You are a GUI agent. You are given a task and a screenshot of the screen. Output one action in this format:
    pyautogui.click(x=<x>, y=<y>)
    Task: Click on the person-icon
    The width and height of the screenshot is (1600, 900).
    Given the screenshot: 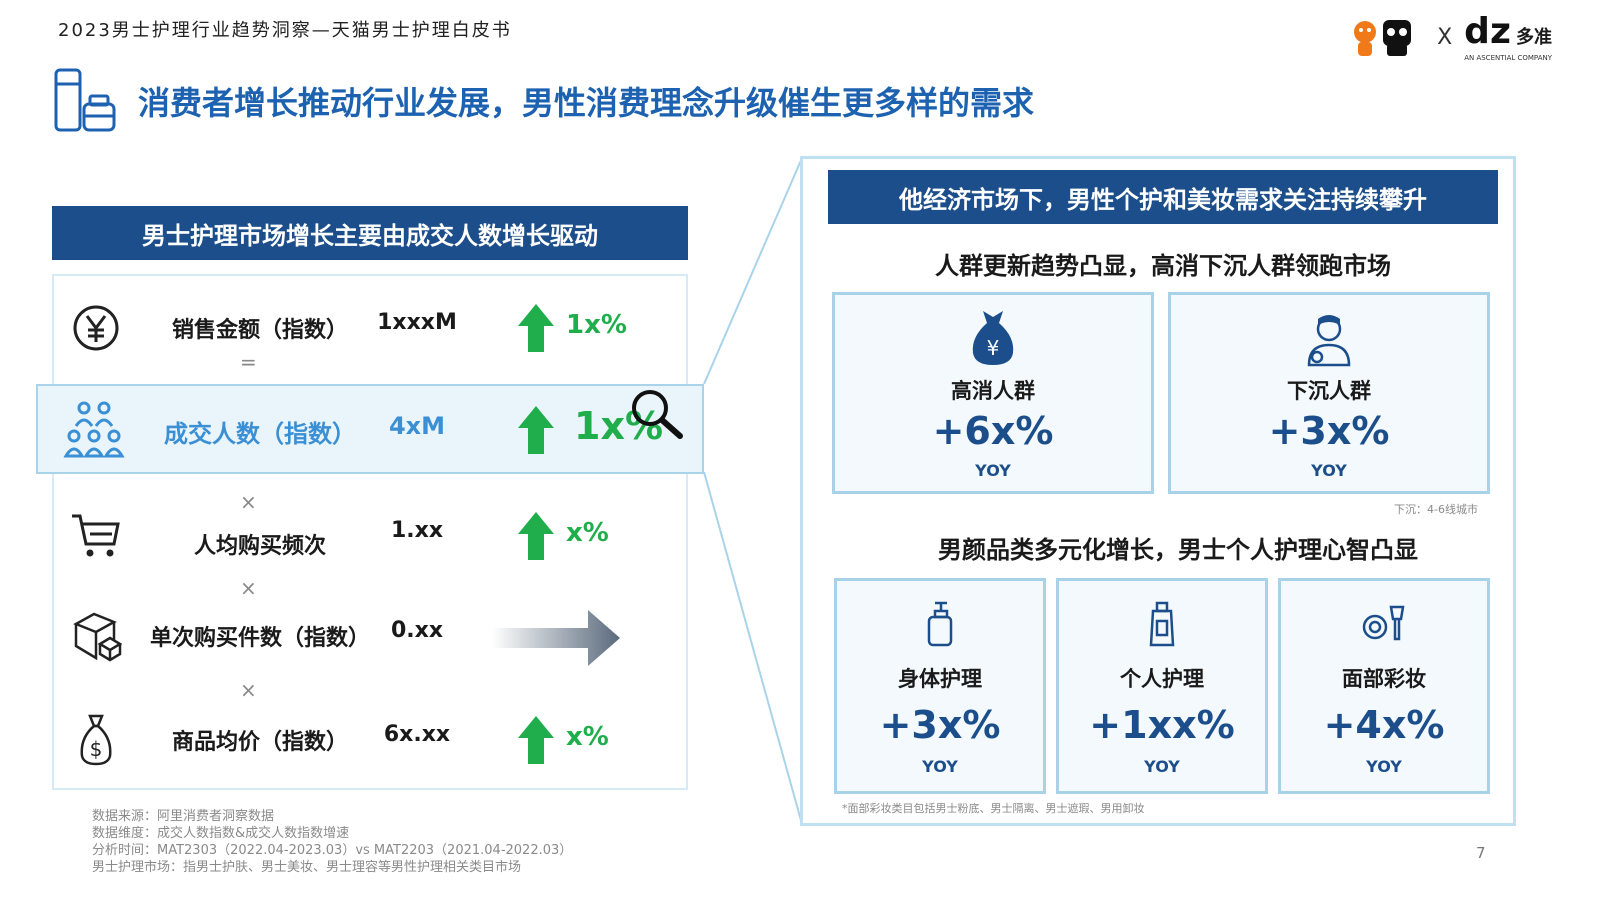 What is the action you would take?
    pyautogui.click(x=1329, y=341)
    